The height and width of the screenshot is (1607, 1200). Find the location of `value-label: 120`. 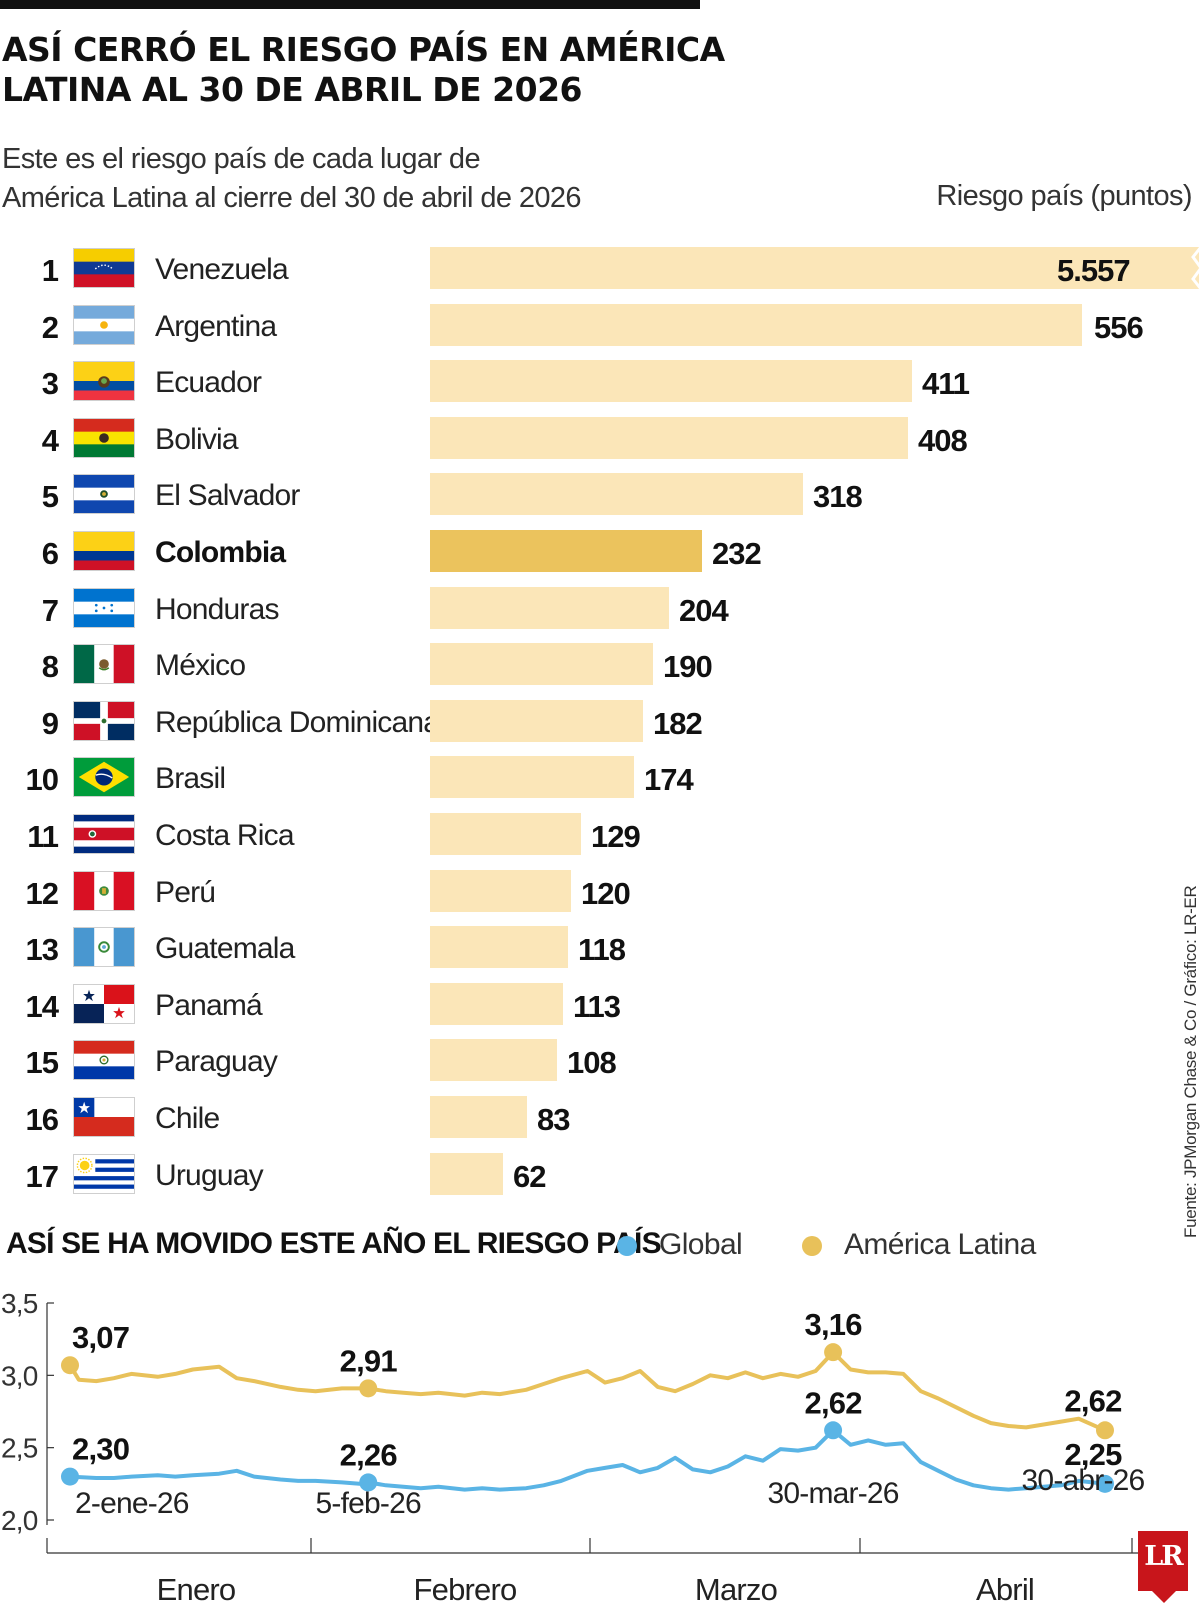

value-label: 120 is located at coordinates (606, 893).